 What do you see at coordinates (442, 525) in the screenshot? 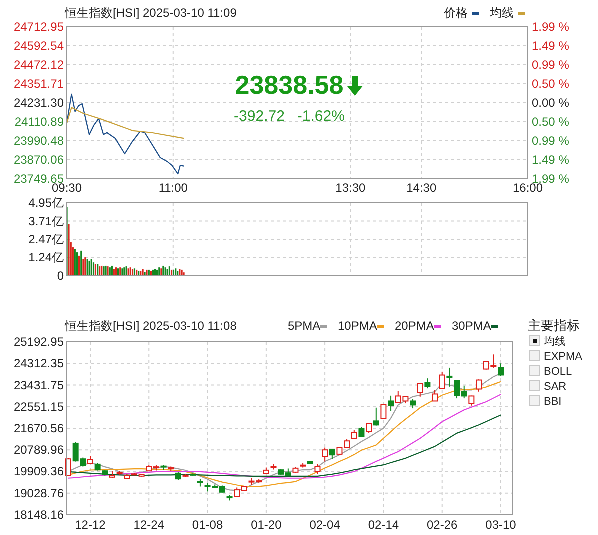
I see `x-tick-label: 02-26` at bounding box center [442, 525].